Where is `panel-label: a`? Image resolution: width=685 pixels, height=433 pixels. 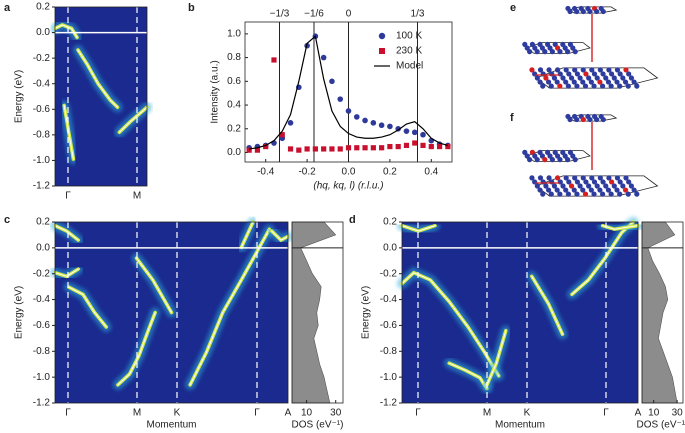 panel-label: a is located at coordinates (7, 8).